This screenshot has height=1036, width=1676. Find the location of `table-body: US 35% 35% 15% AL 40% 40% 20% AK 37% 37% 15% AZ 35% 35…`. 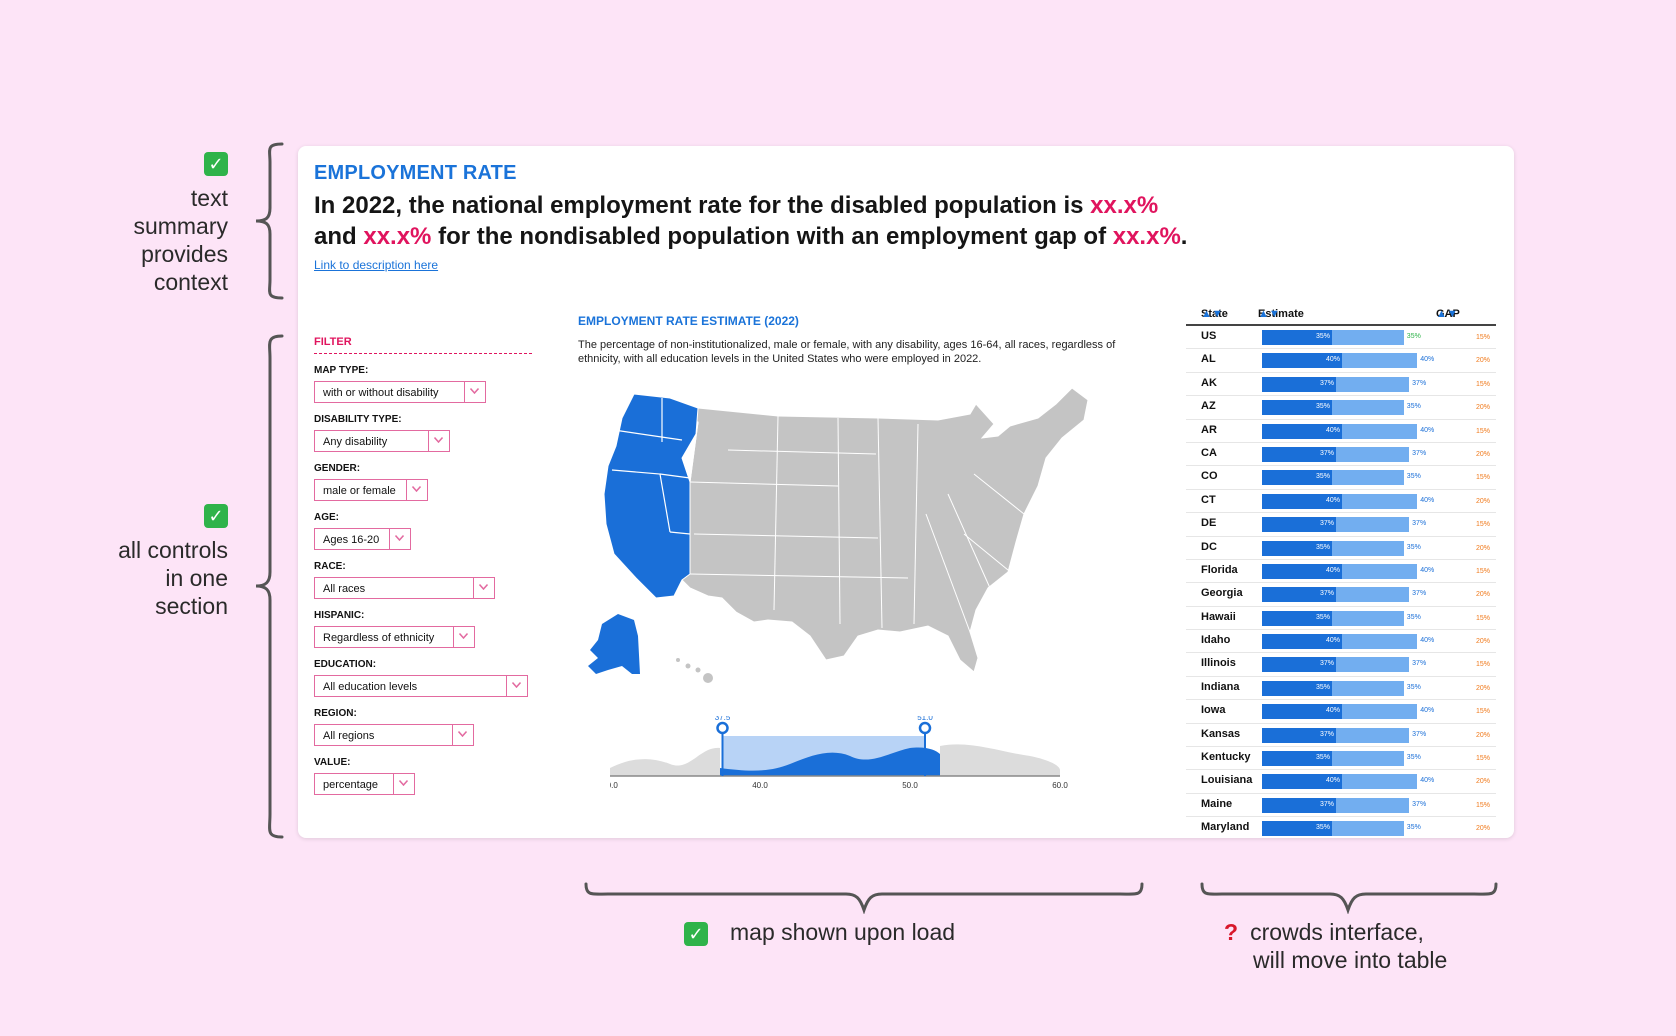

table-body: US 35% 35% 15% AL 40% 40% 20% AK 37% 37% 15% AZ 35% 35… is located at coordinates (1341, 582).